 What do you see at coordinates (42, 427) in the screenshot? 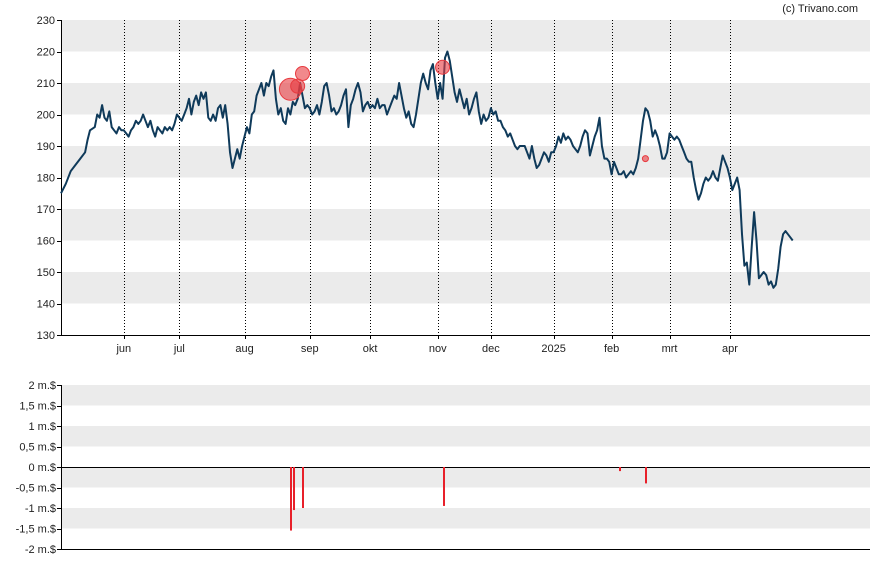
I see `transactions-y-tick-label: 1 m.$` at bounding box center [42, 427].